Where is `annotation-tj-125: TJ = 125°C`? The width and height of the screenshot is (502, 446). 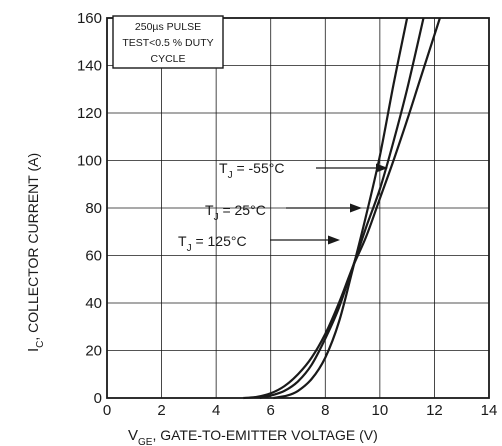 annotation-tj-125: TJ = 125°C is located at coordinates (259, 243).